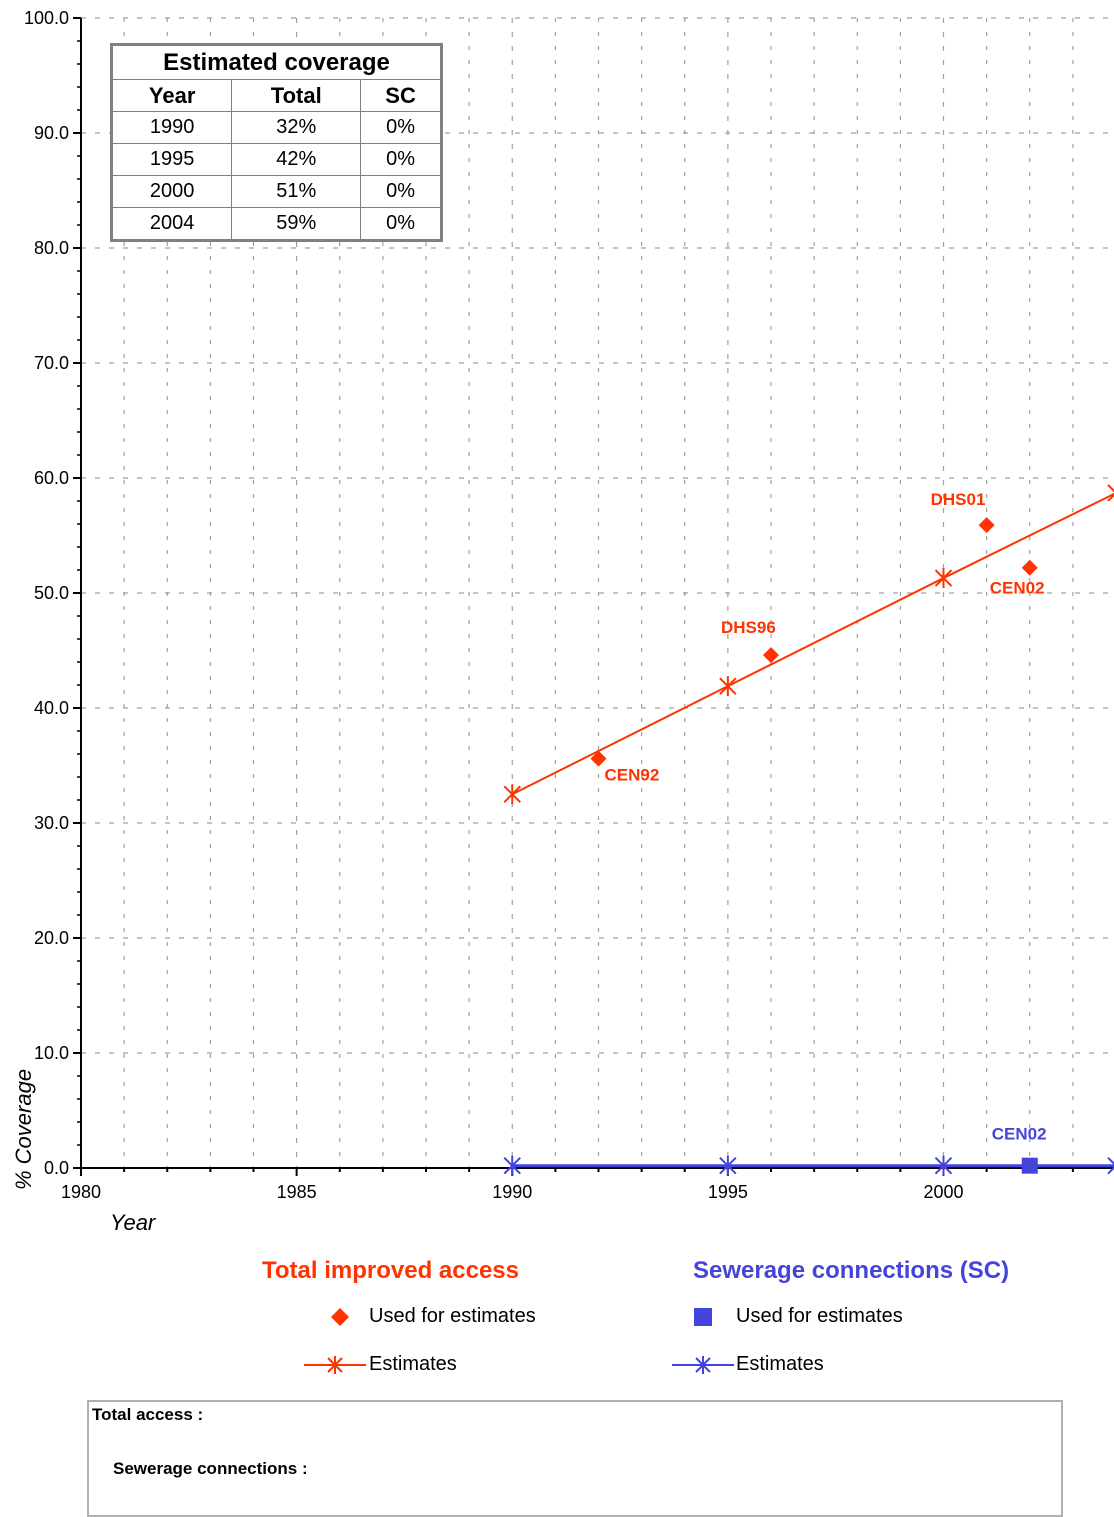  Describe the element at coordinates (51, 823) in the screenshot. I see `y-tick-label: 30.0` at that location.